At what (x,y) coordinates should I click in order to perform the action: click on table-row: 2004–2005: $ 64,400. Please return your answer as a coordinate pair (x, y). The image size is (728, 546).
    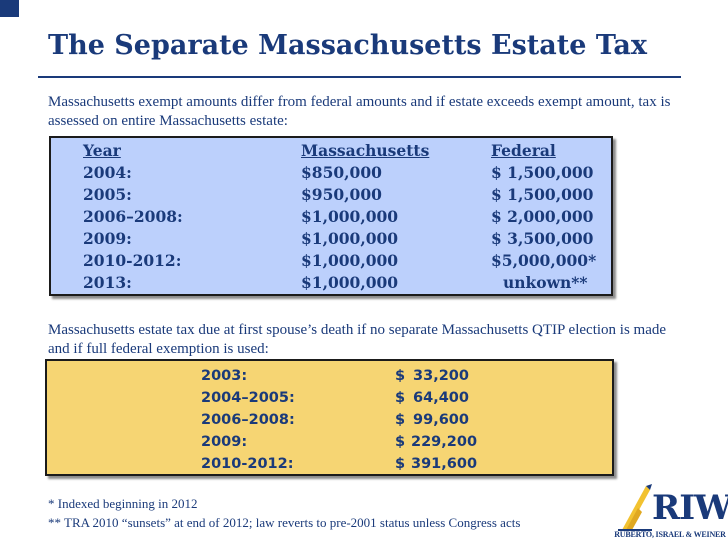
    Looking at the image, I should click on (329, 398).